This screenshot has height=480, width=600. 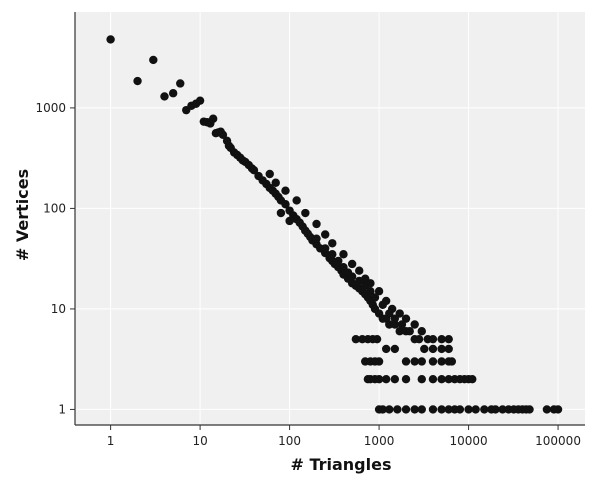 I want to click on x-tick-label: 100000, so click(x=558, y=441).